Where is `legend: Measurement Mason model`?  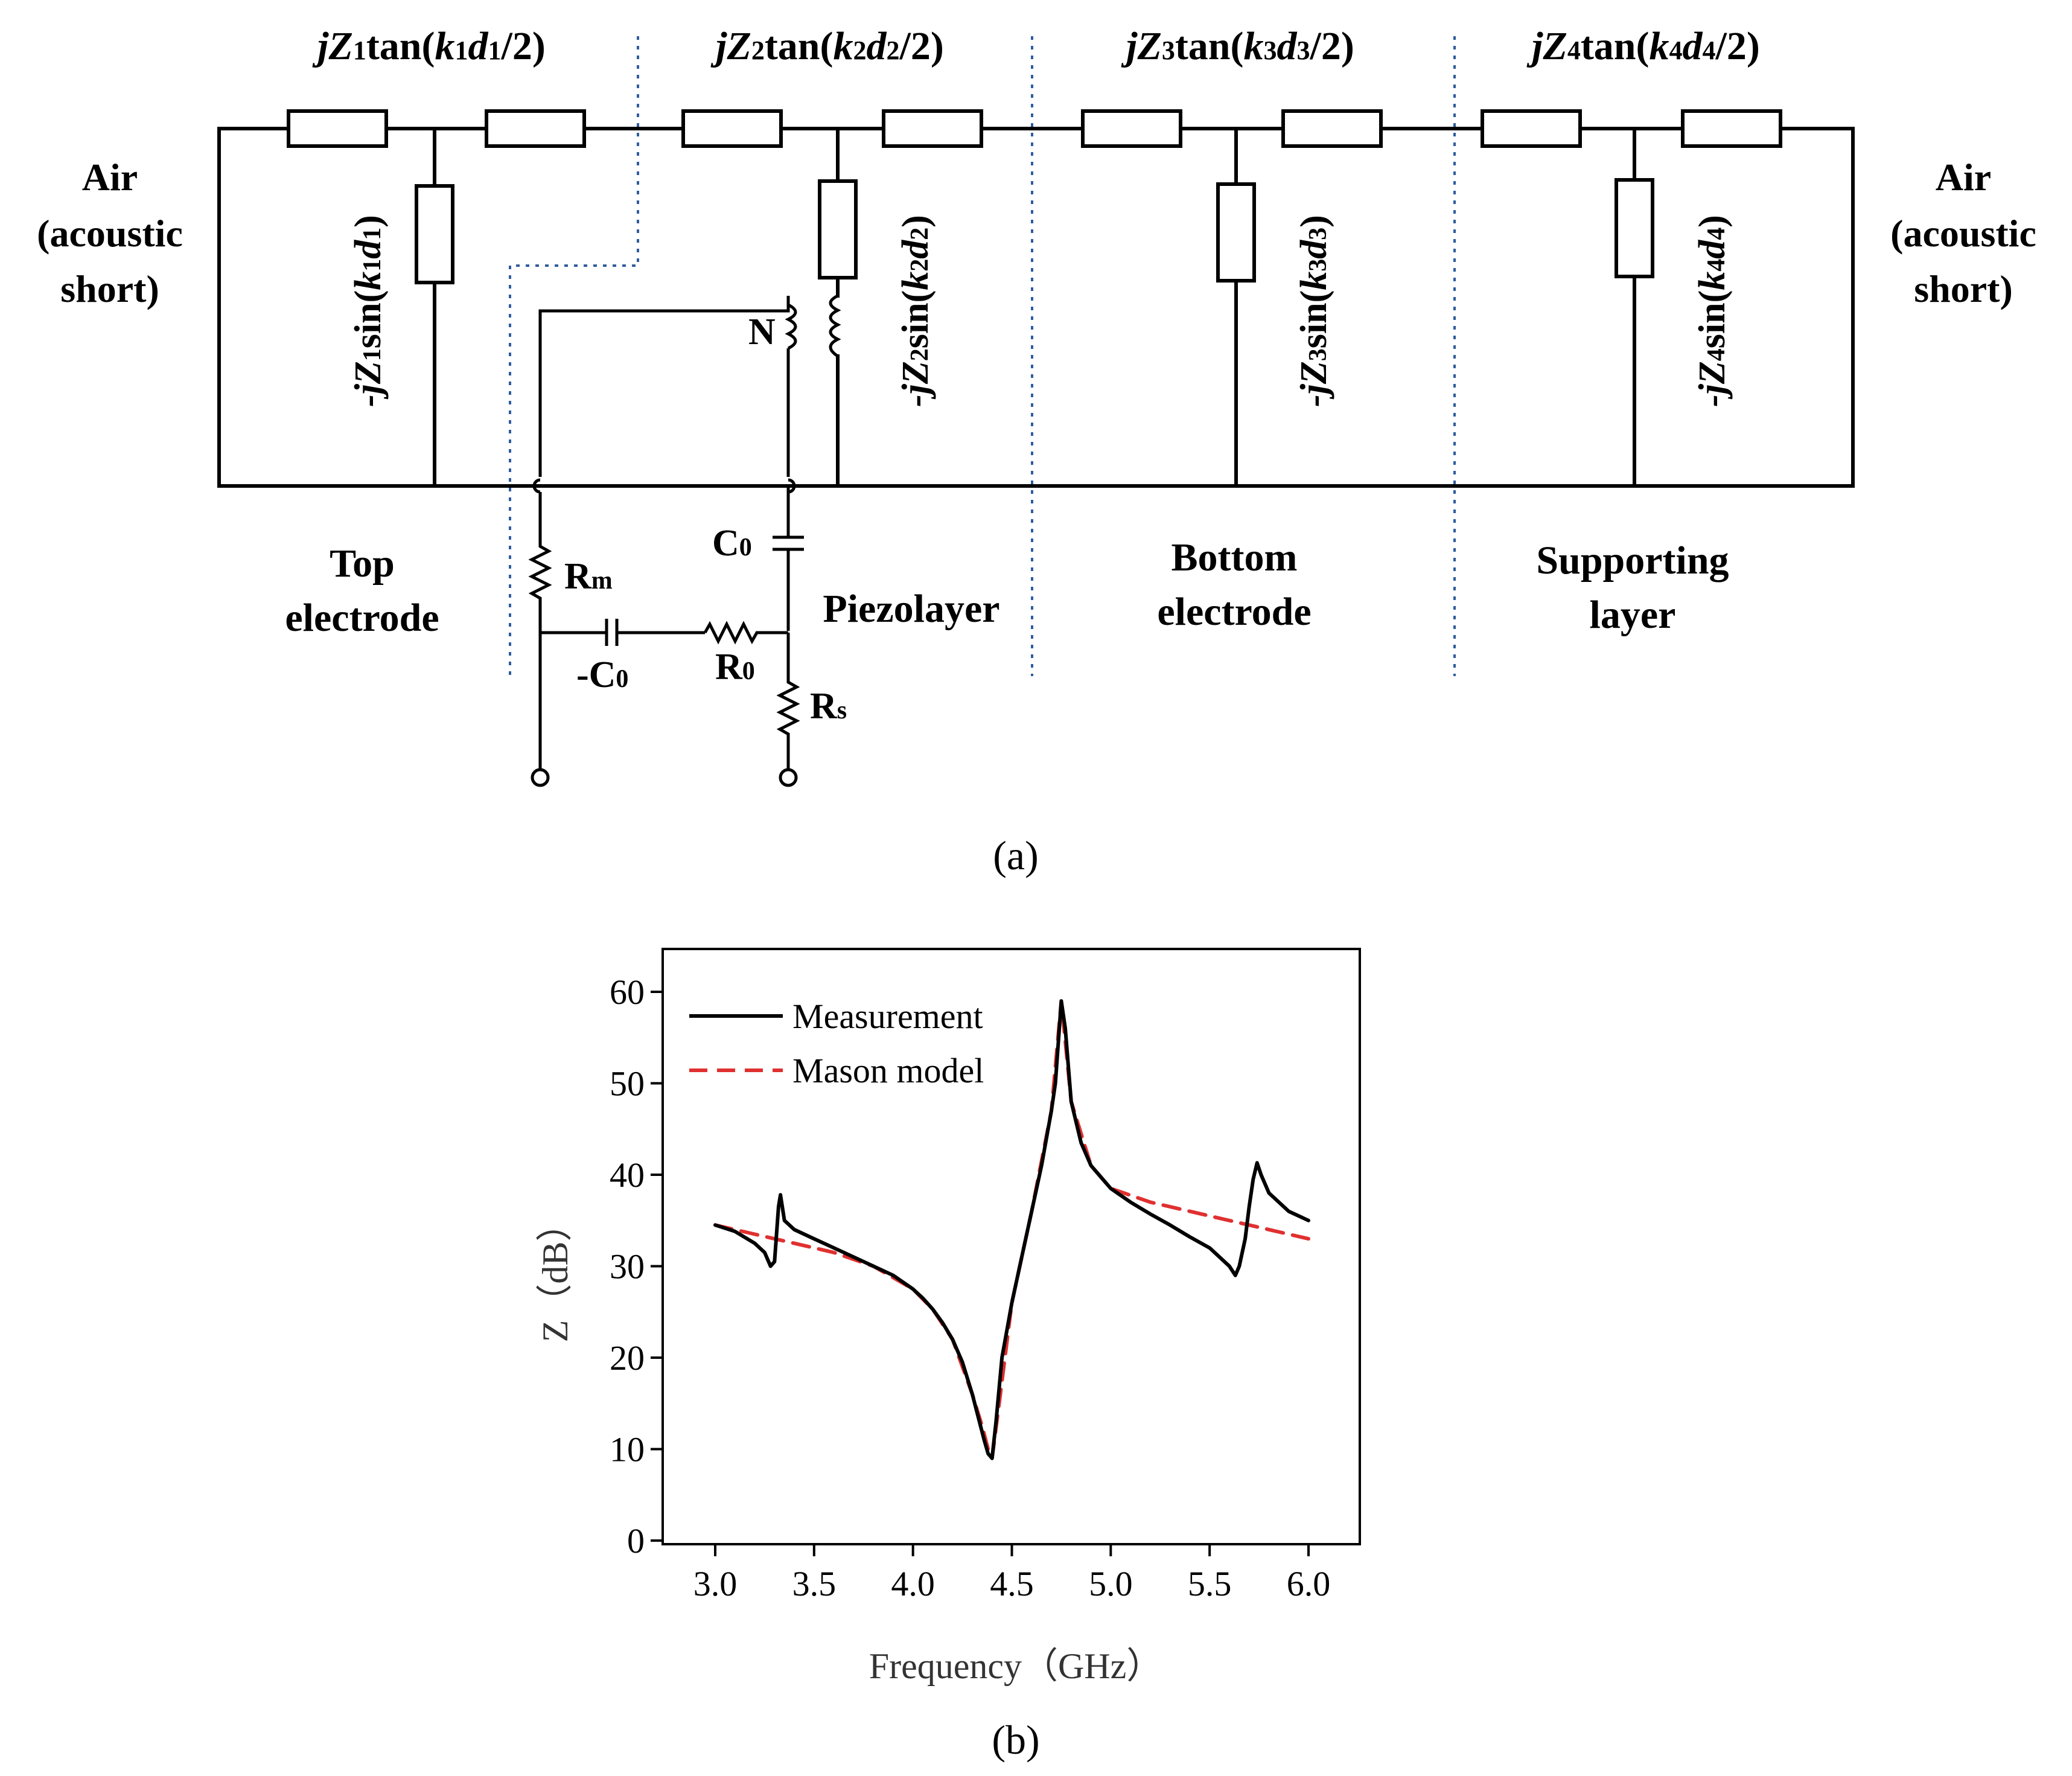
legend: Measurement Mason model is located at coordinates (837, 1043).